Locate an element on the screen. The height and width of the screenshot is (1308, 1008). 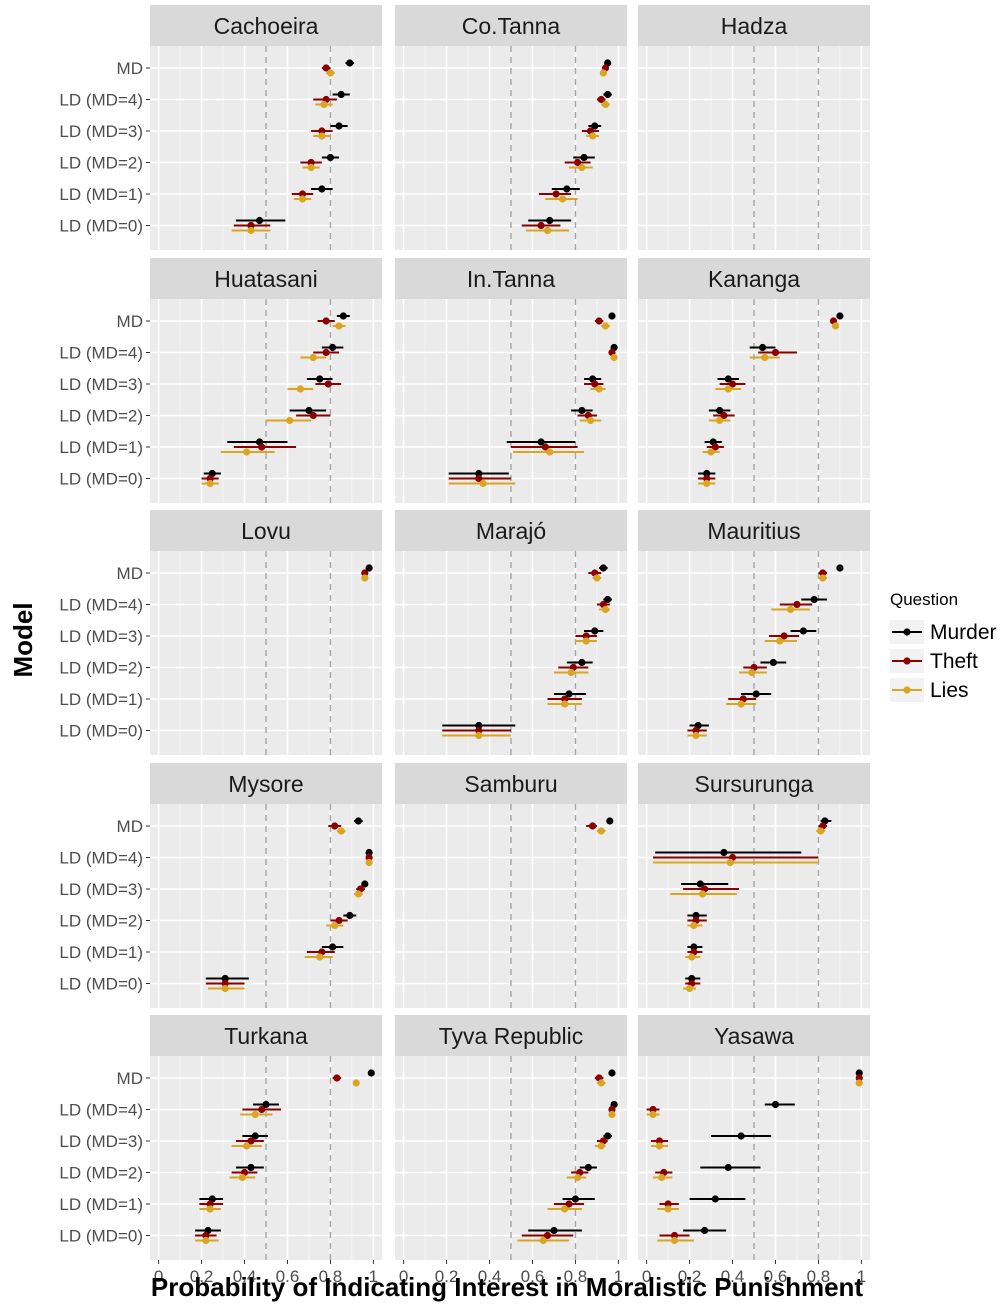
panel-title: Co.Tanna is located at coordinates (511, 26).